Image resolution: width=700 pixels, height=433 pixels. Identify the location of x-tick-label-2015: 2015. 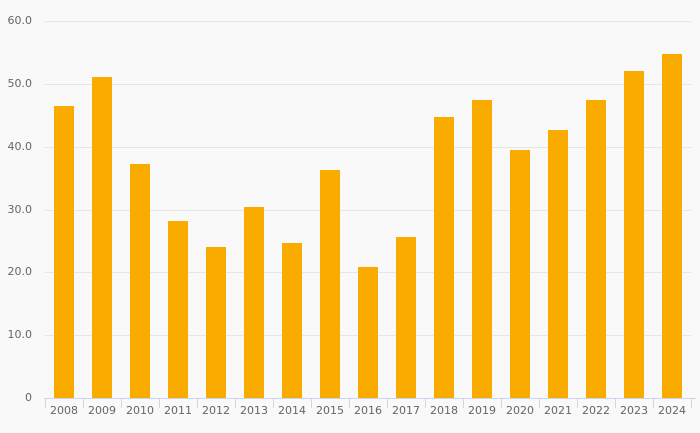
(330, 410).